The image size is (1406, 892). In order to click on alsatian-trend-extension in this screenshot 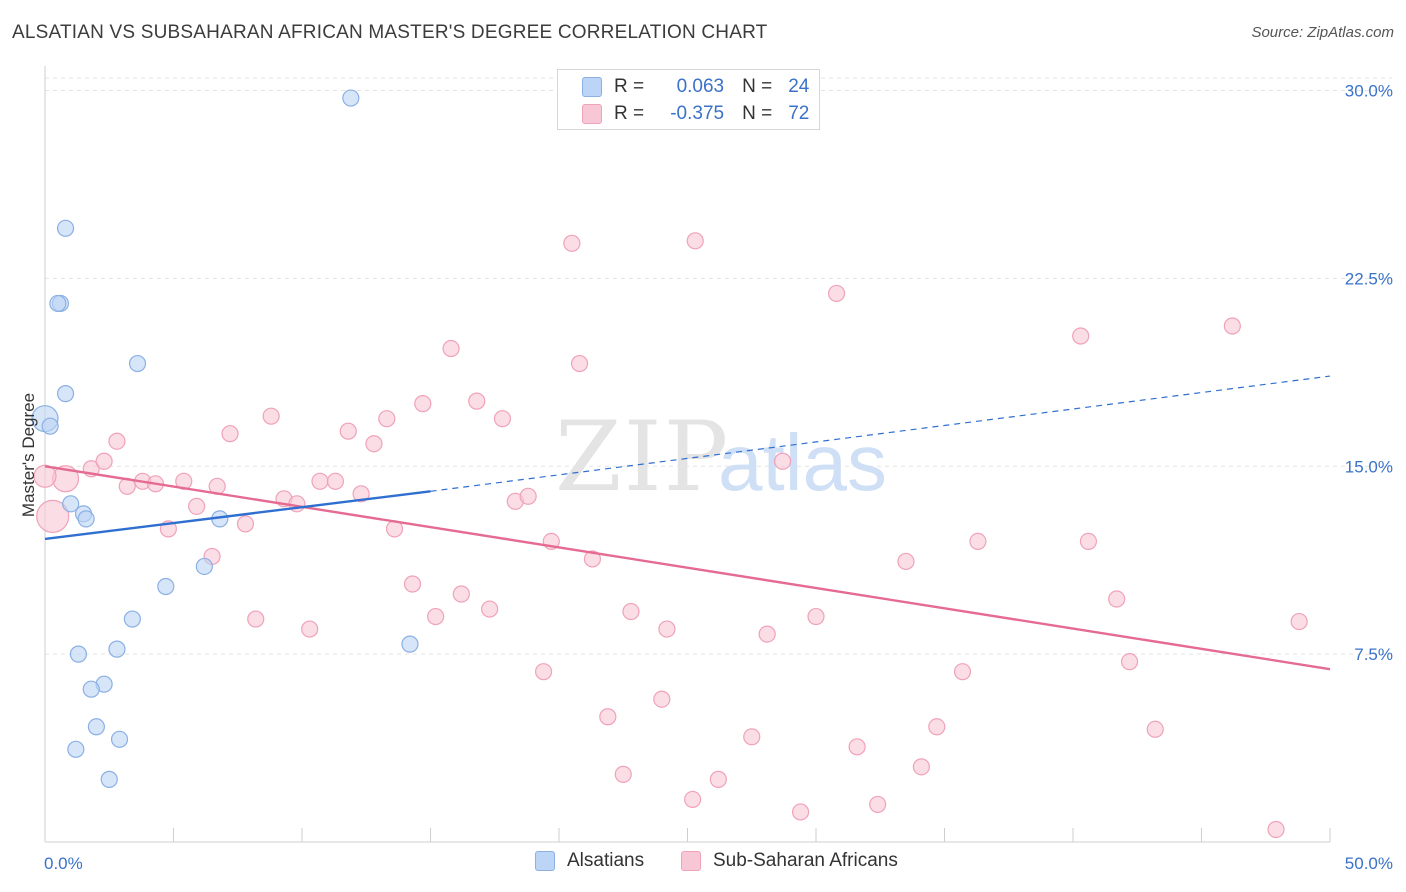, I will do `click(880, 433)`.